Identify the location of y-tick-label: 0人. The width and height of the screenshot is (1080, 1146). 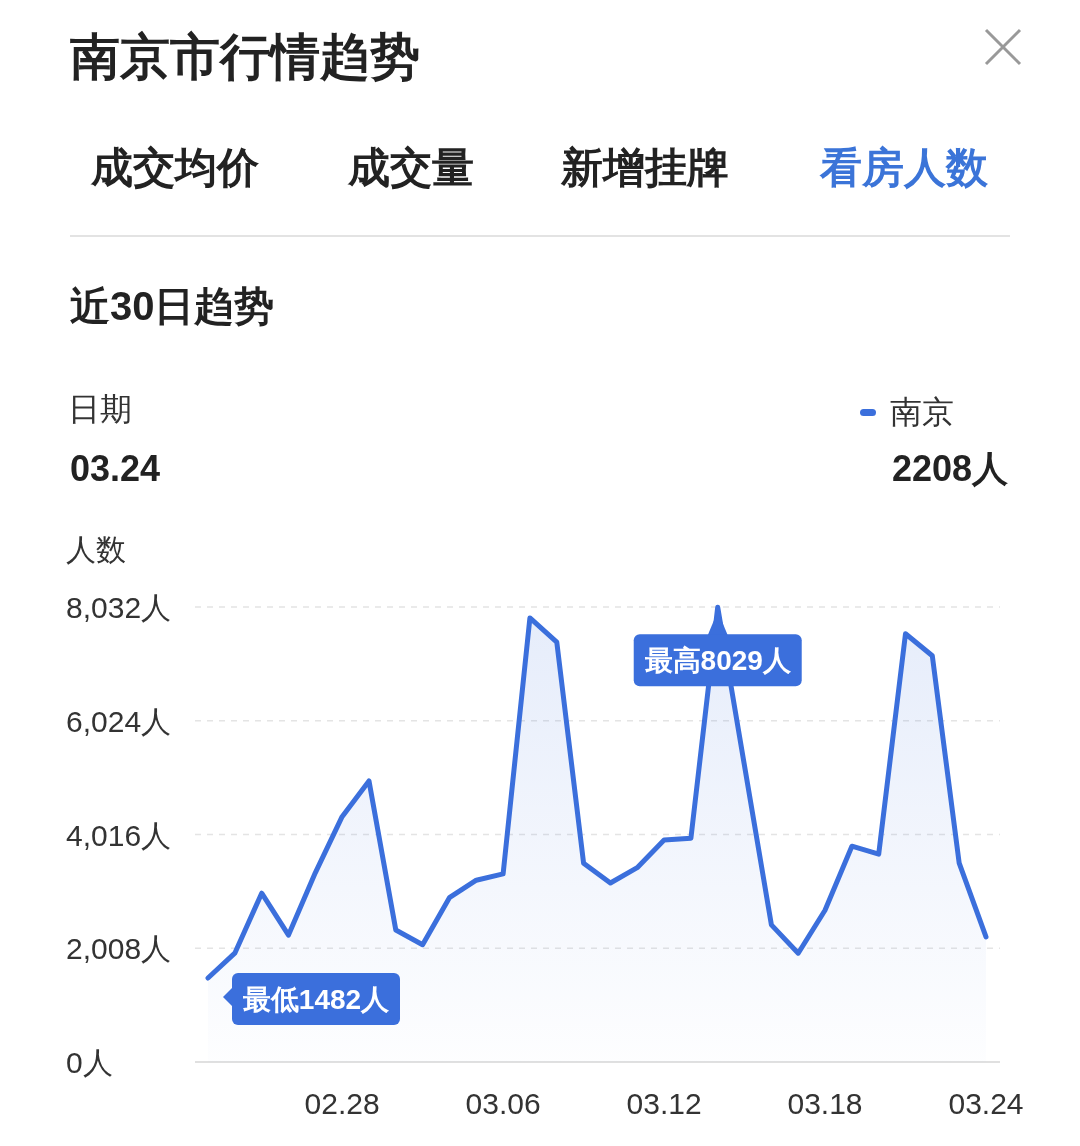
(89, 1062).